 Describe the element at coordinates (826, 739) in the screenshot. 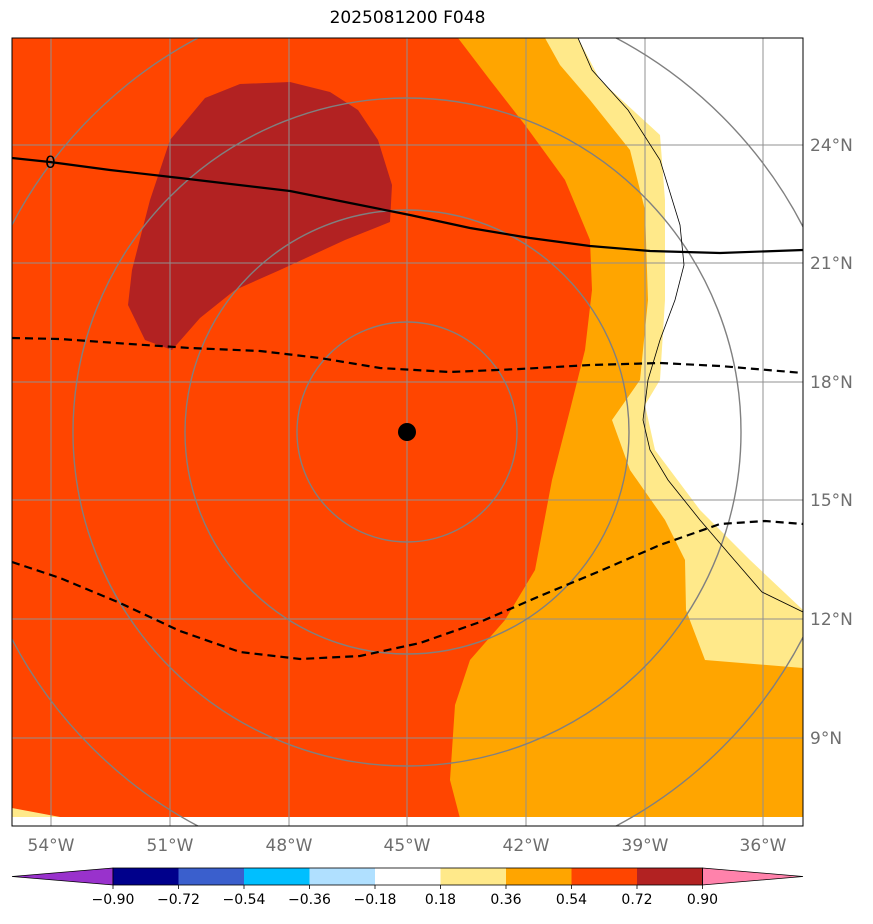

I see `y-tick-label: 9°N` at that location.